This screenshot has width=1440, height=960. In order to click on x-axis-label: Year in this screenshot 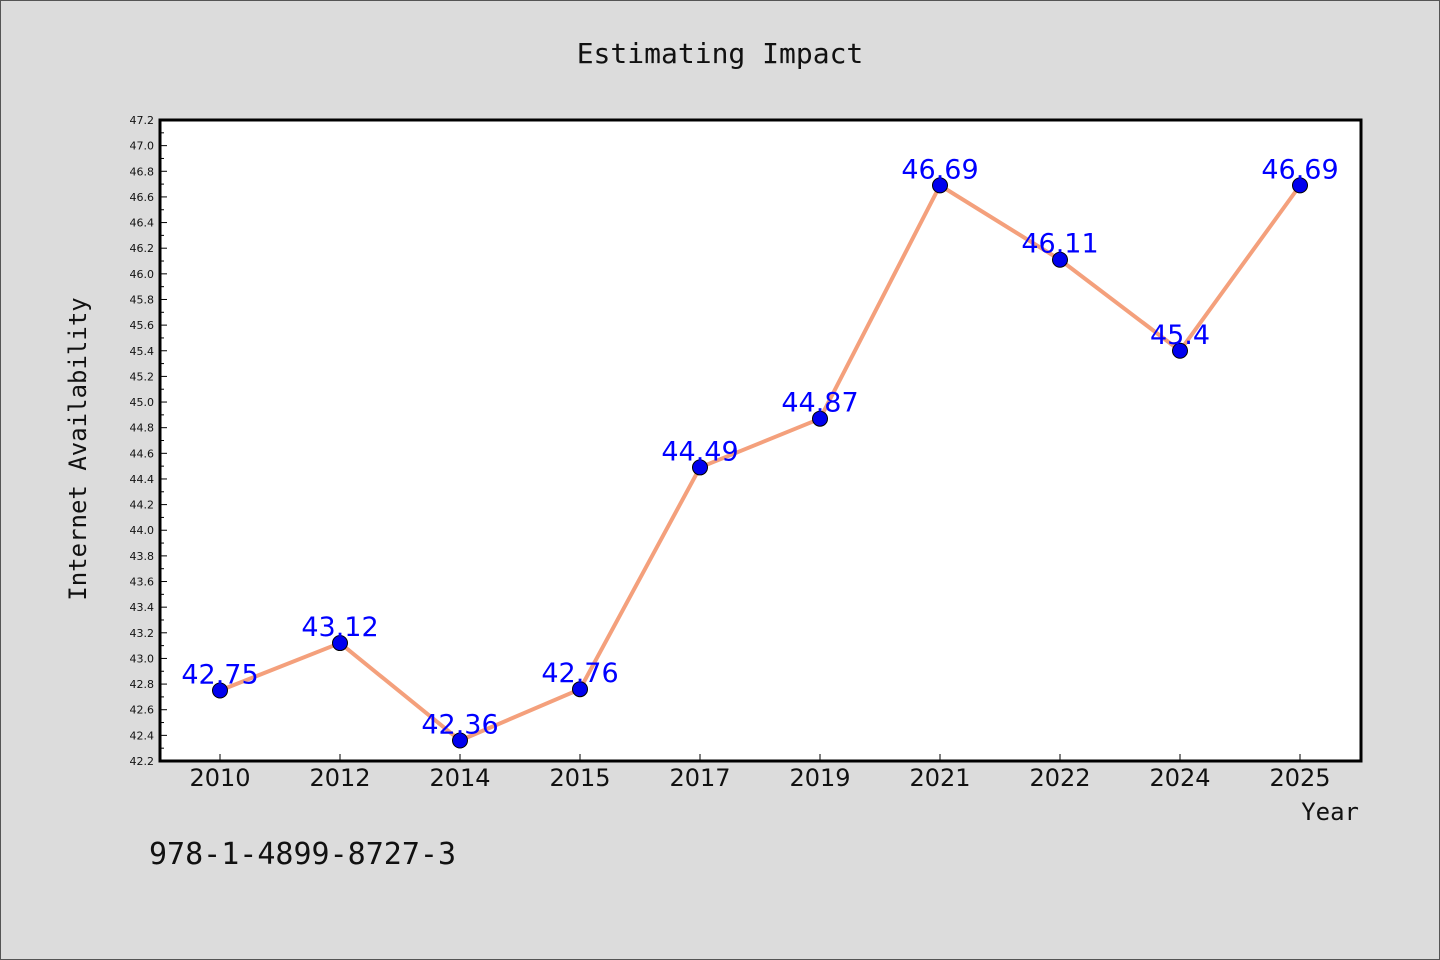, I will do `click(1330, 812)`.